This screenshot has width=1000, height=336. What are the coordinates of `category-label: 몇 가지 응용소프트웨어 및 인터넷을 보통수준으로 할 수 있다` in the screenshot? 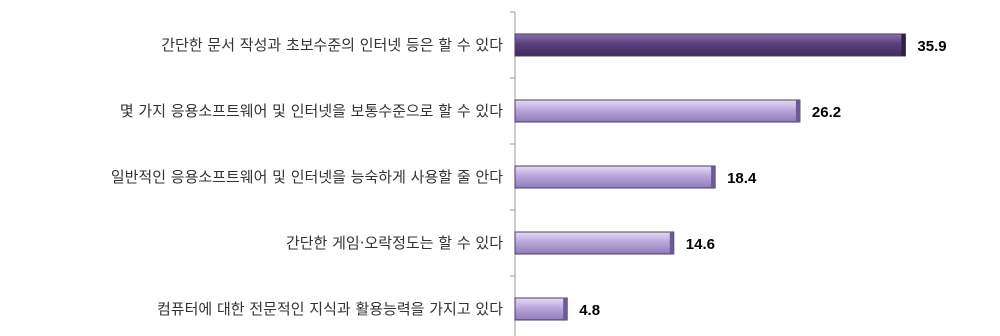 It's located at (311, 111).